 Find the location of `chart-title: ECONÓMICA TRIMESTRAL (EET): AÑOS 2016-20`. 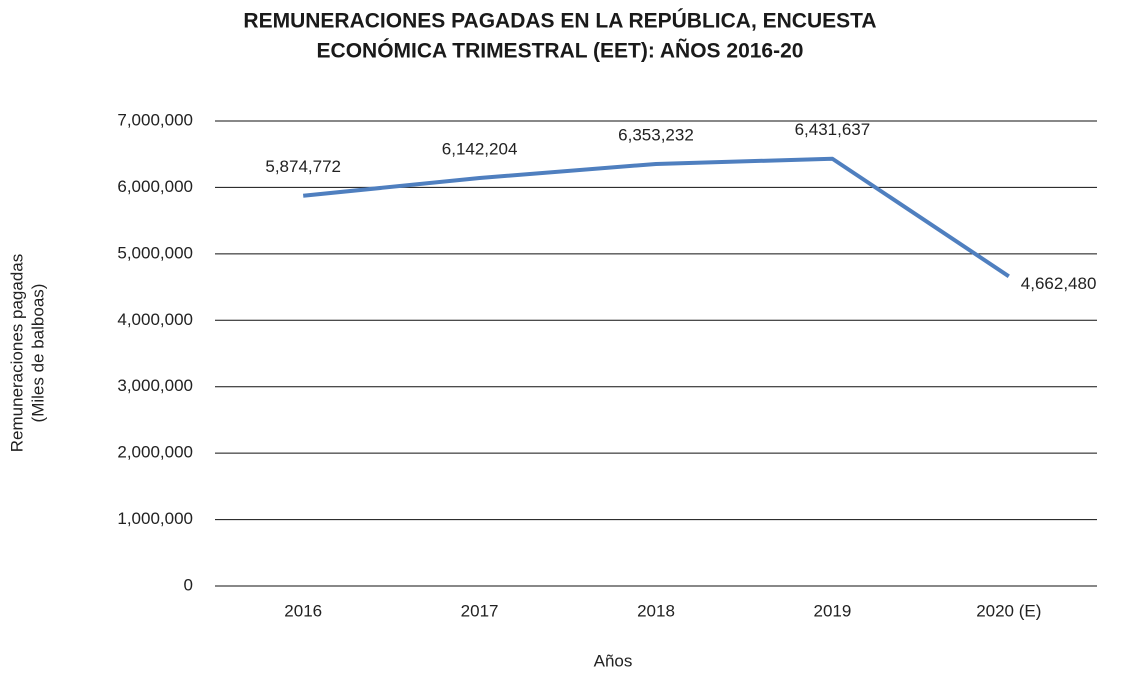

chart-title: ECONÓMICA TRIMESTRAL (EET): AÑOS 2016-20 is located at coordinates (560, 51).